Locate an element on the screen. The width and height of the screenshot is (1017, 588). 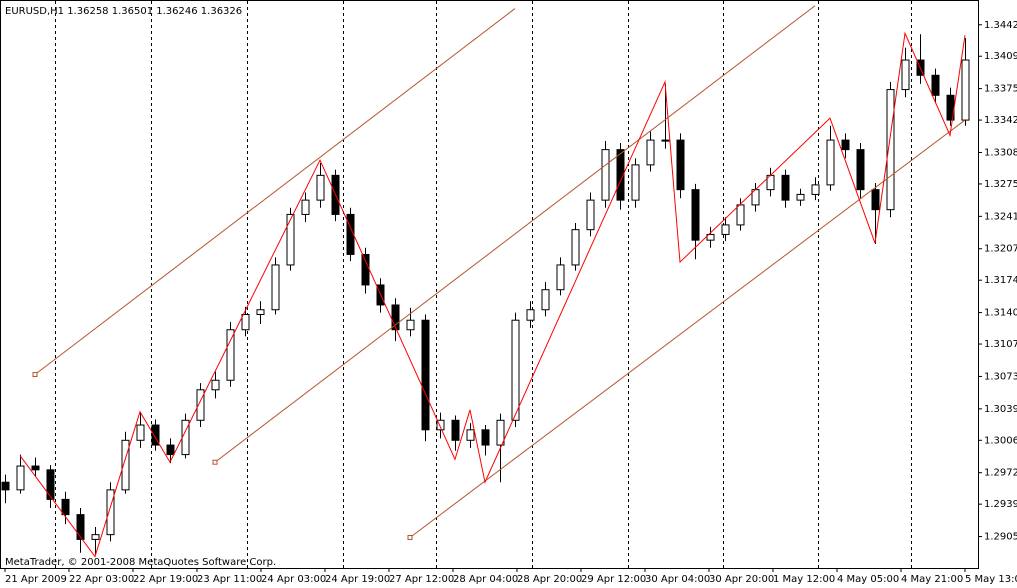
x-tick-label: 28 Apr 04:00 is located at coordinates (485, 579).